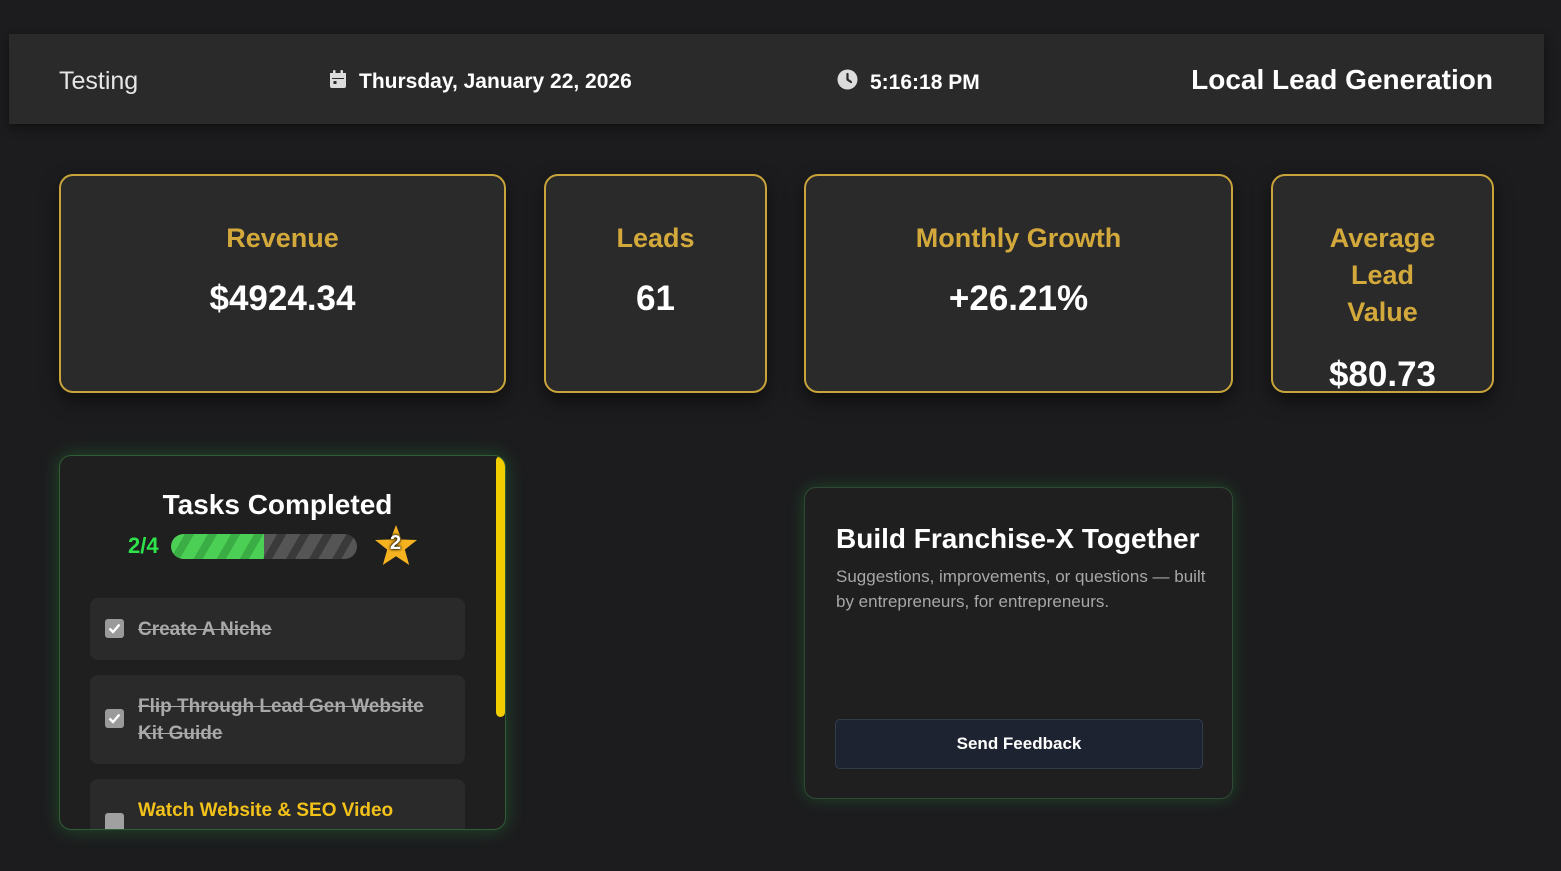 The image size is (1561, 871). I want to click on stat-card-average-lead-value: Average Lead Value $80.73, so click(1382, 284).